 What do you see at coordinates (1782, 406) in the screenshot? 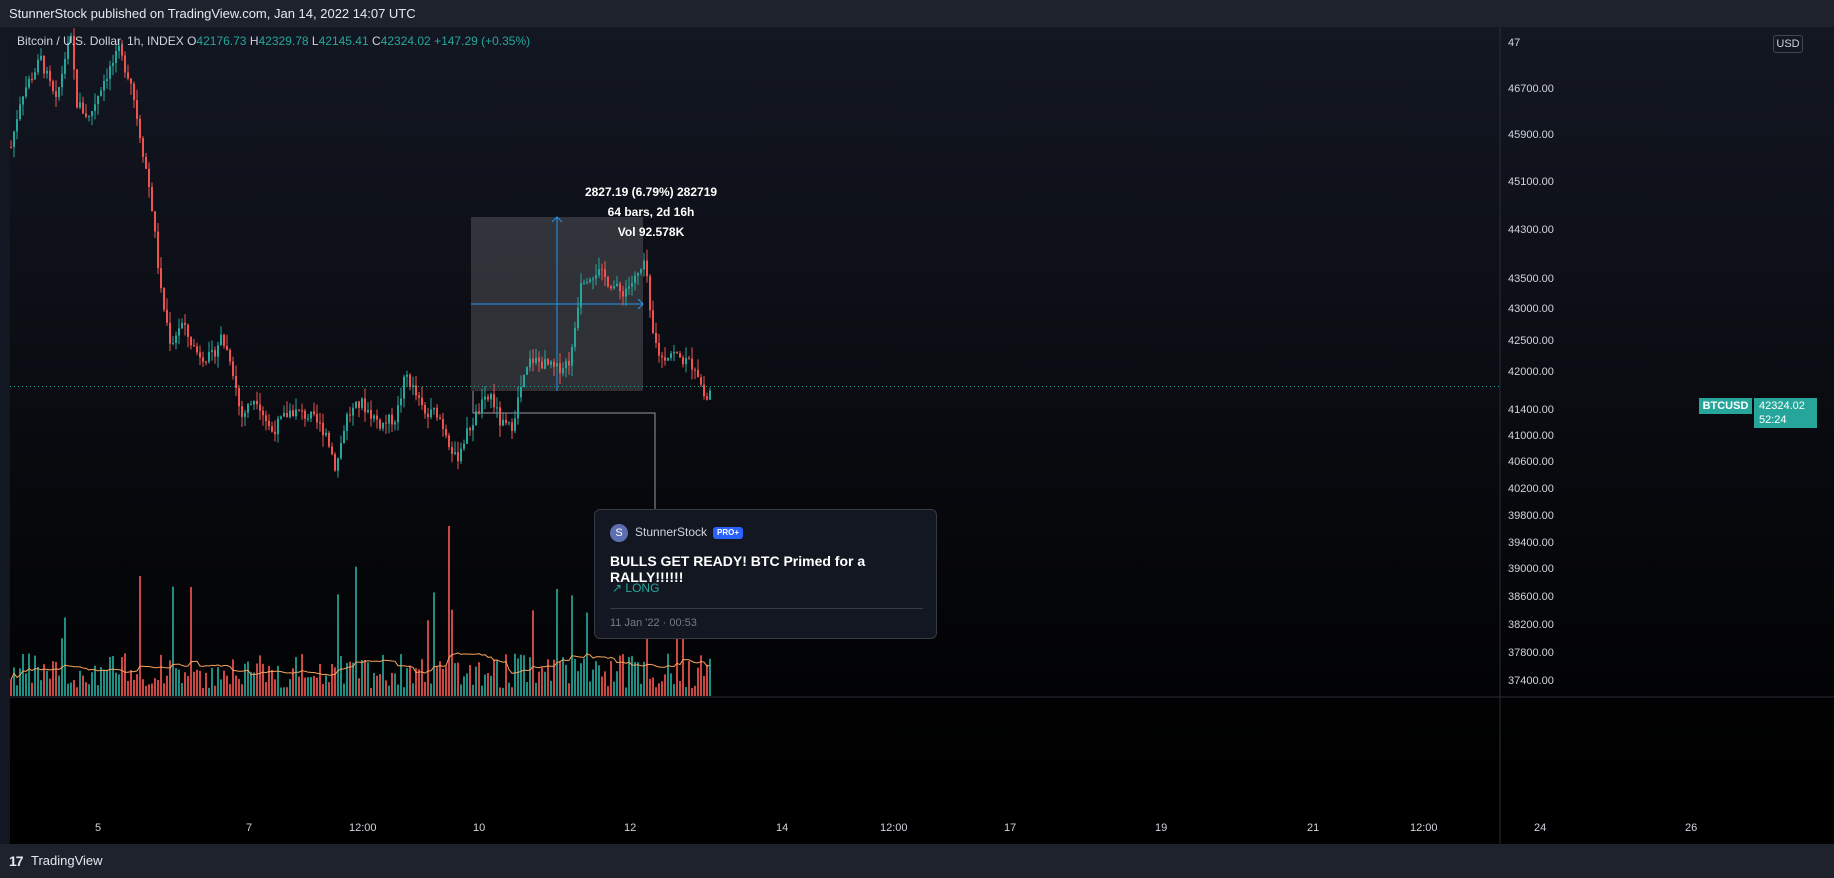
I see `last-price-value: 42324.02` at bounding box center [1782, 406].